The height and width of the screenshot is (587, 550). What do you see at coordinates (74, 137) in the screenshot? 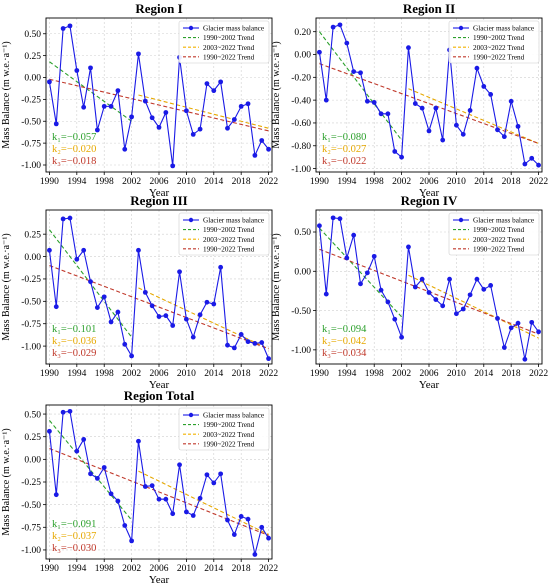
I see `slope-label-1: k₁=−0.057` at bounding box center [74, 137].